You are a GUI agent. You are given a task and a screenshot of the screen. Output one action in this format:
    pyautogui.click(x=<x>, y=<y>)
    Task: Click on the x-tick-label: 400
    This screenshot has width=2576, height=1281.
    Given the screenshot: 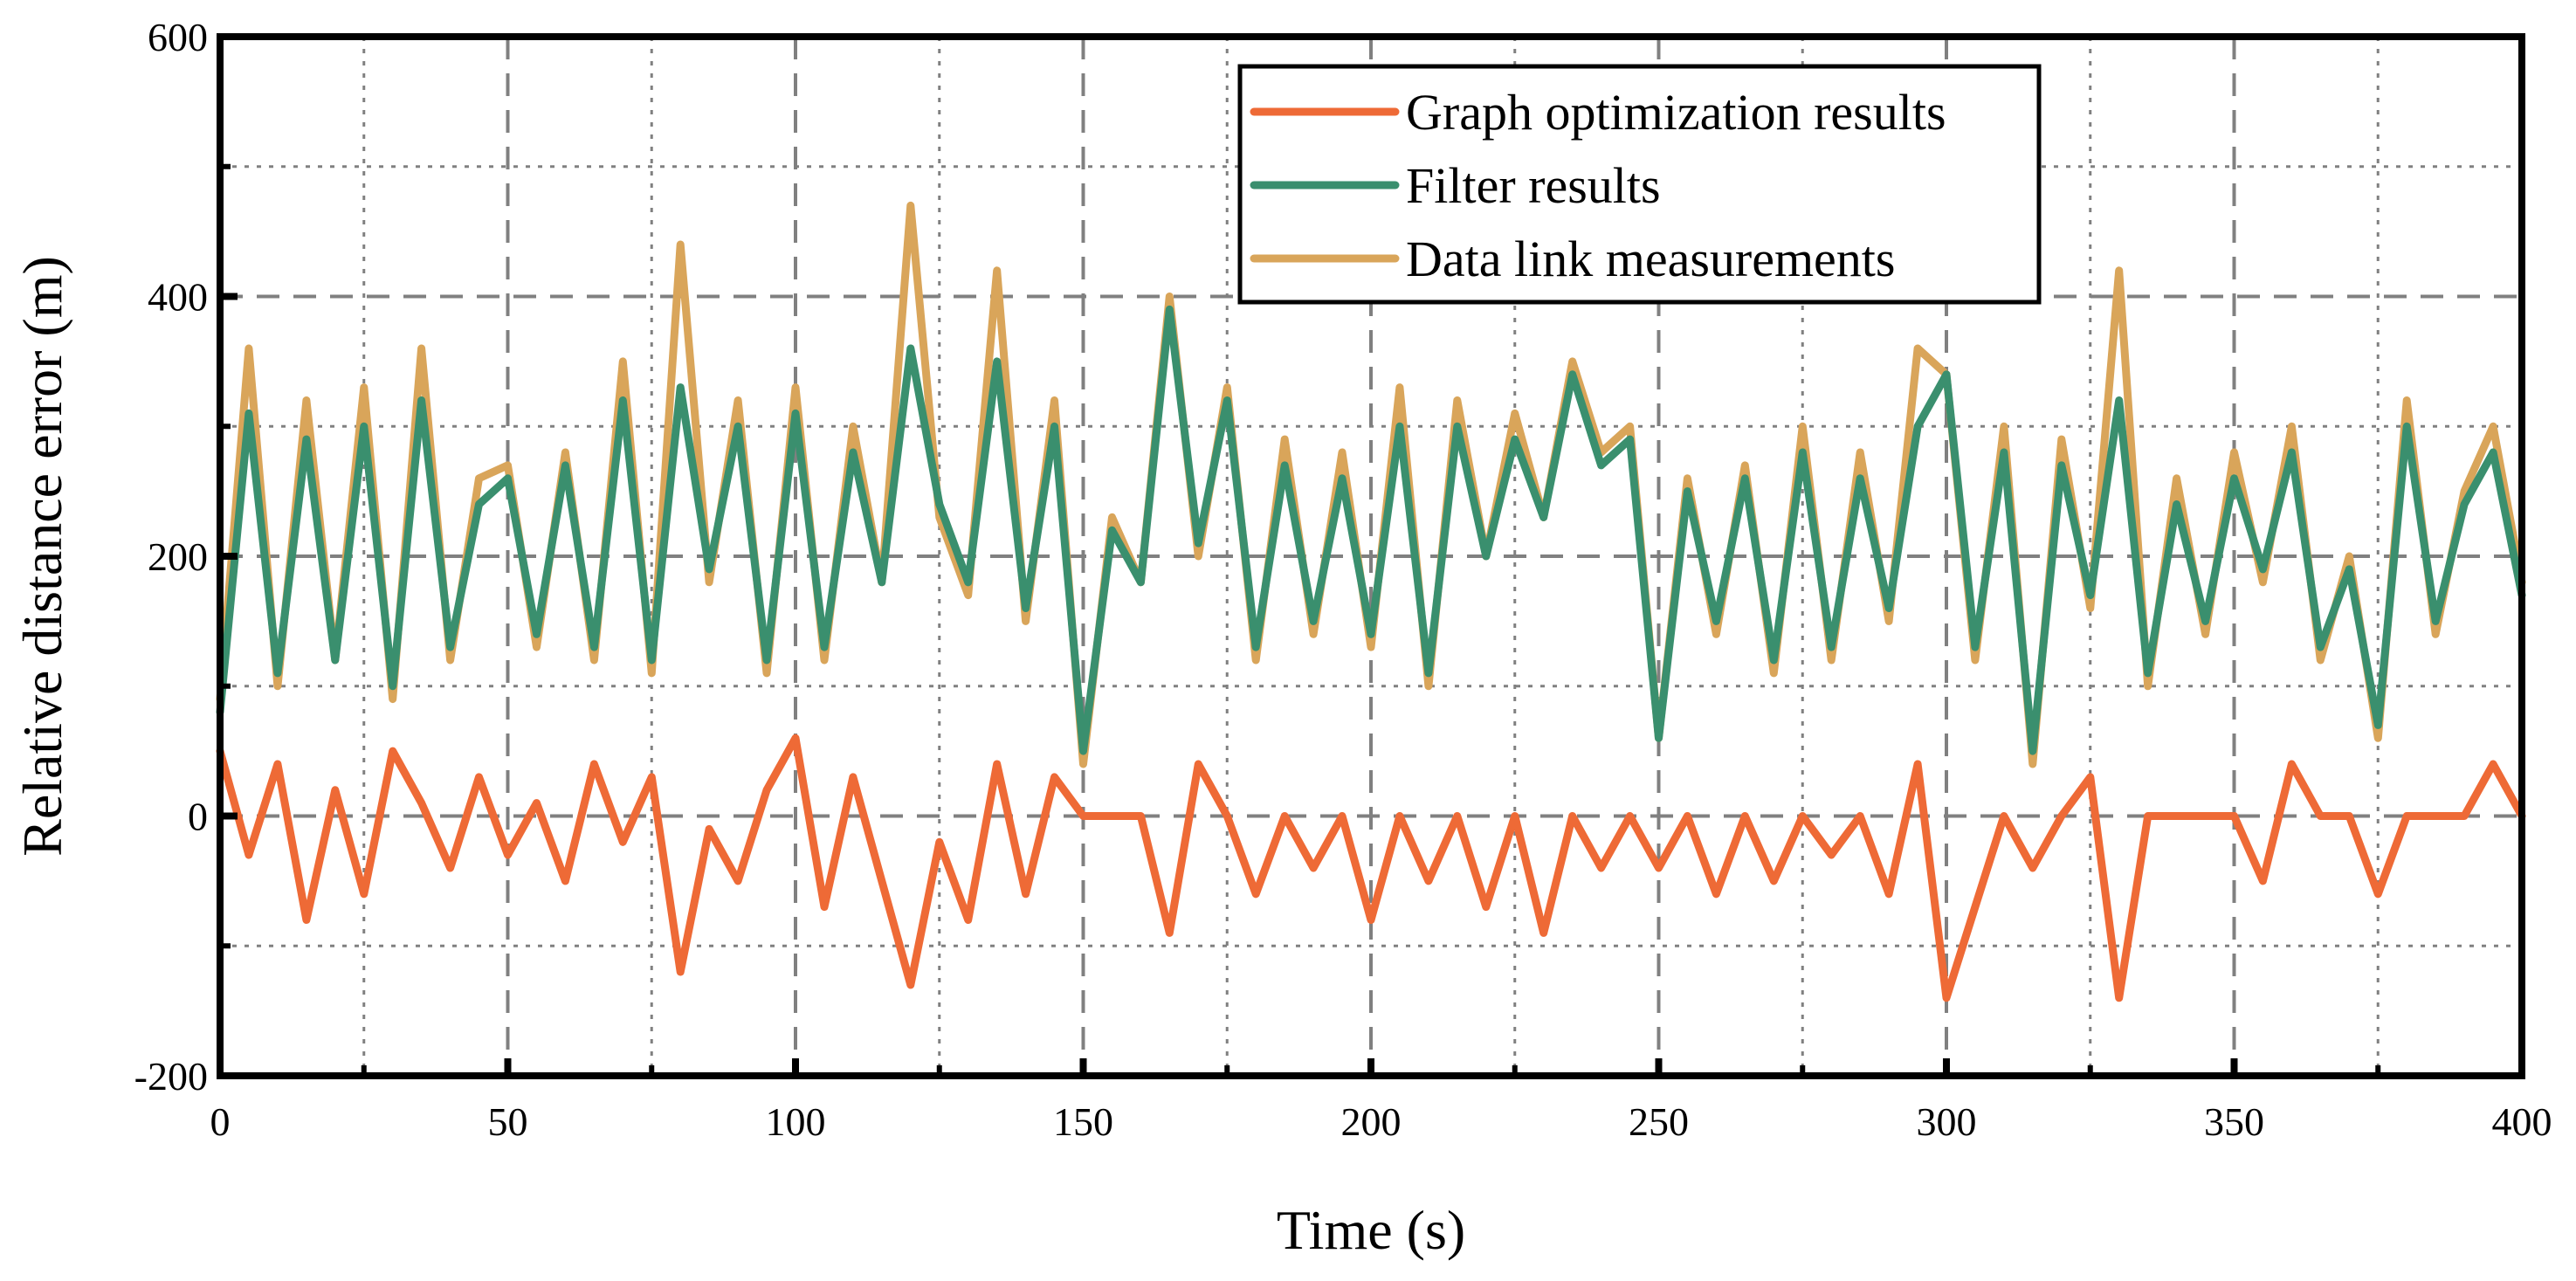 What is the action you would take?
    pyautogui.click(x=2522, y=1121)
    